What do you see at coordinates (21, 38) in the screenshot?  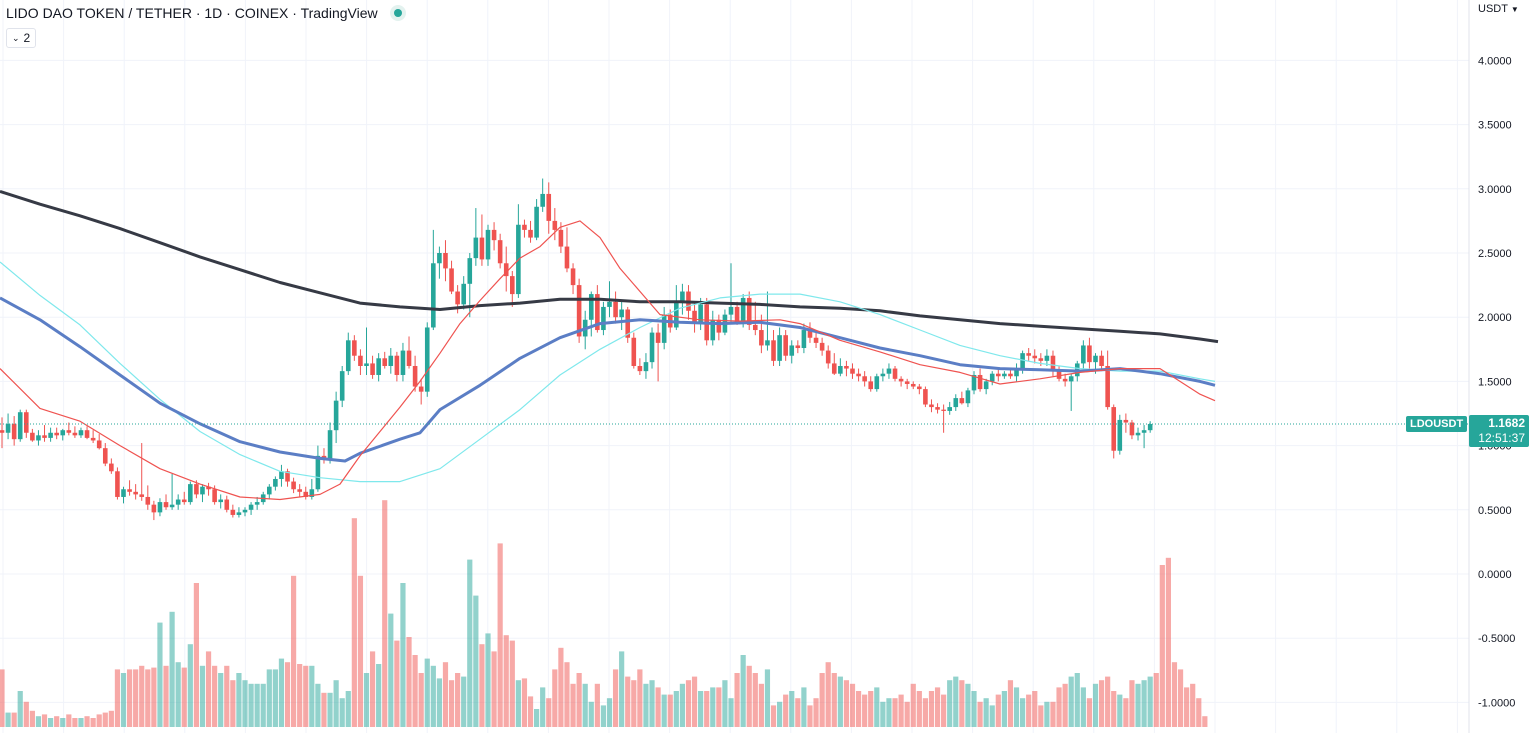 I see `indicators-toggle-button: ⌄ 2` at bounding box center [21, 38].